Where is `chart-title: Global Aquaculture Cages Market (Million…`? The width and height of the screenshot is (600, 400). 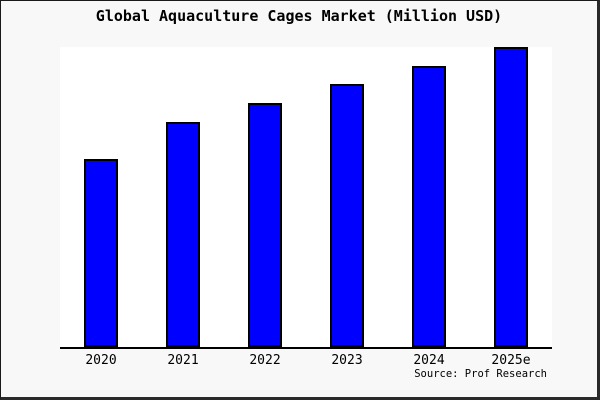 chart-title: Global Aquaculture Cages Market (Million… is located at coordinates (299, 16).